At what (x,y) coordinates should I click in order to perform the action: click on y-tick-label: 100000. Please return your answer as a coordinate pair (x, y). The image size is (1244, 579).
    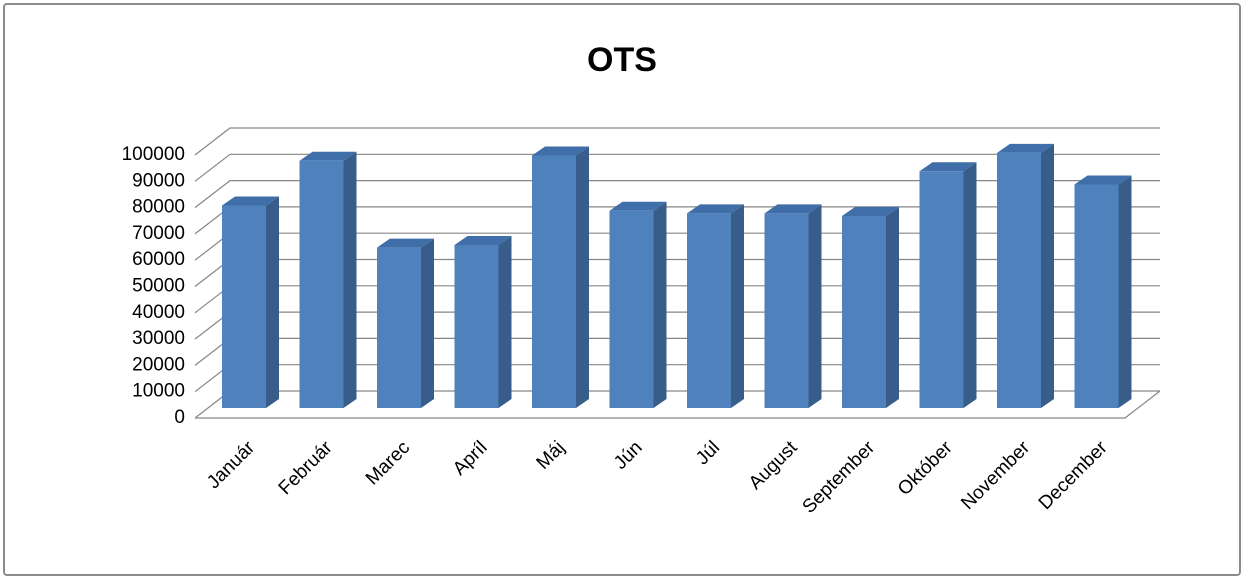
    Looking at the image, I should click on (153, 154).